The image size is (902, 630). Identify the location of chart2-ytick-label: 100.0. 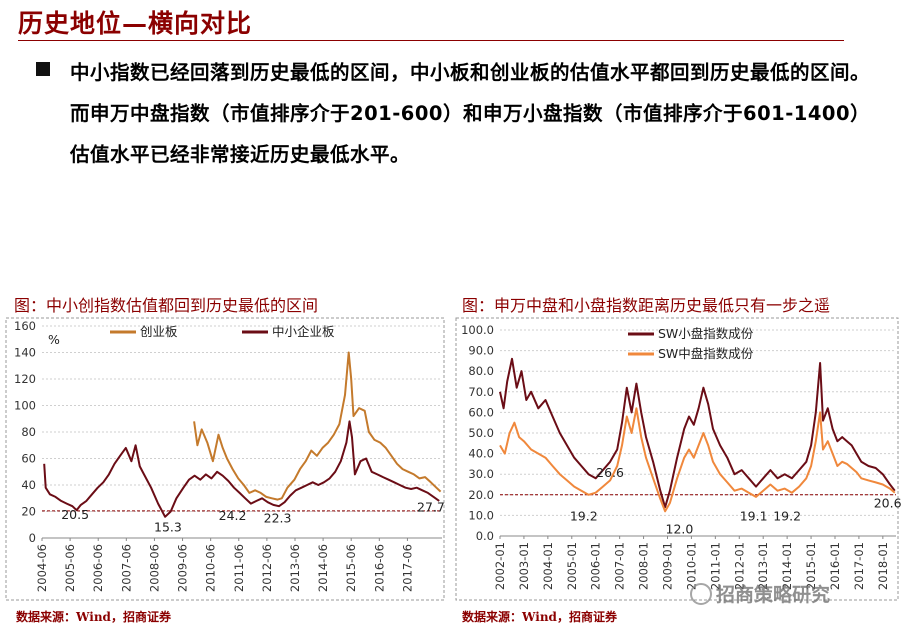
(477, 330).